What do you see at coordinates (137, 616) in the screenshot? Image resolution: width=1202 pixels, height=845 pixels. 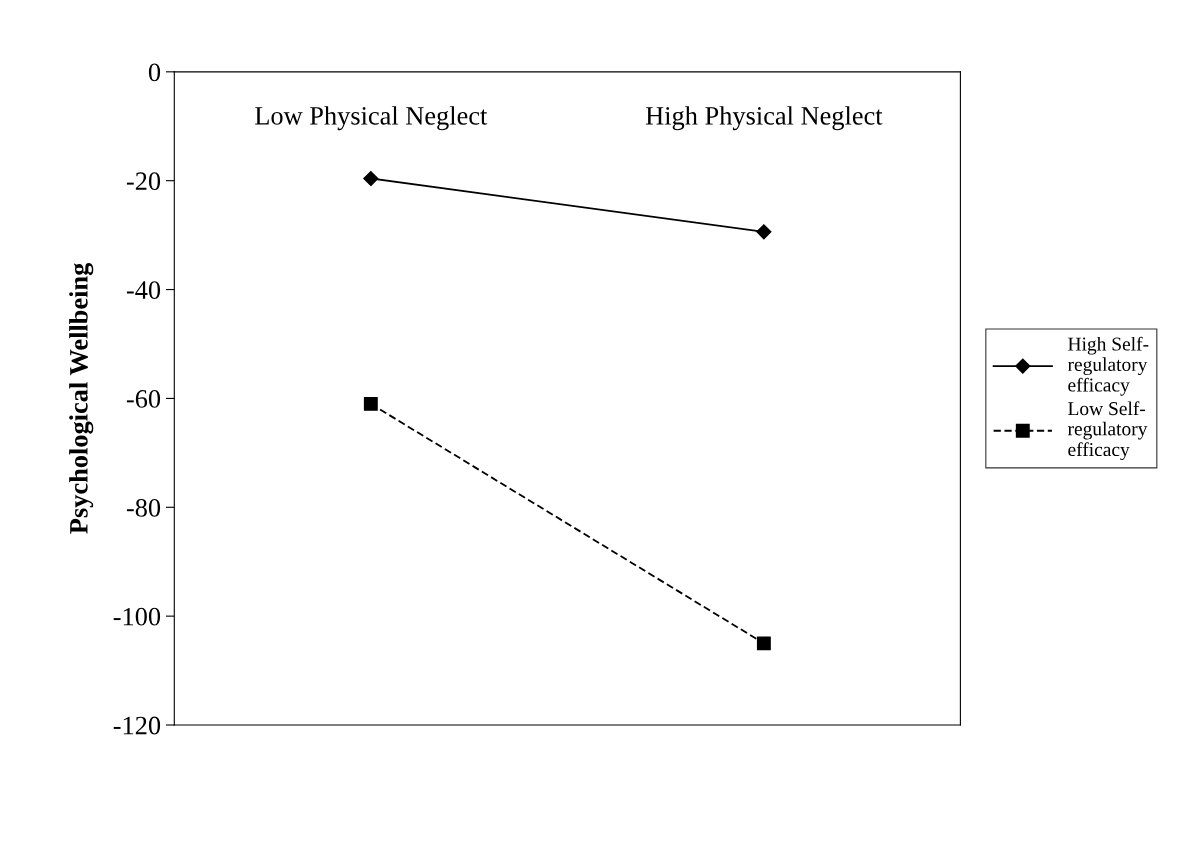 I see `y-tick-label: -100` at bounding box center [137, 616].